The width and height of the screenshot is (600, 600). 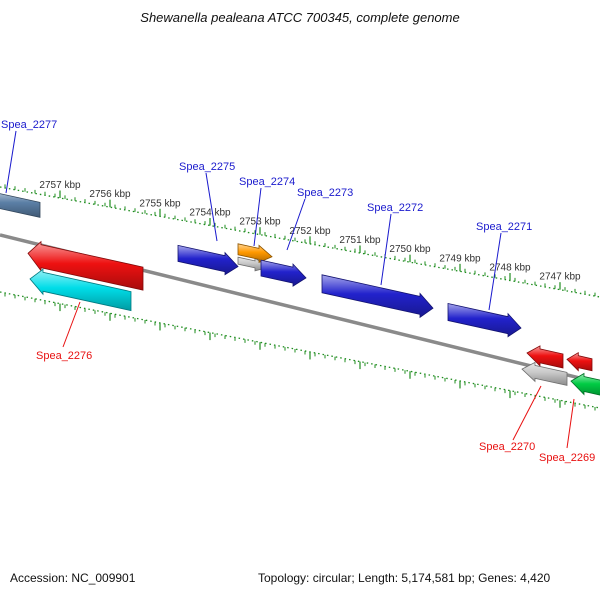 What do you see at coordinates (260, 222) in the screenshot?
I see `ruler-tick-label: 2753 kbp` at bounding box center [260, 222].